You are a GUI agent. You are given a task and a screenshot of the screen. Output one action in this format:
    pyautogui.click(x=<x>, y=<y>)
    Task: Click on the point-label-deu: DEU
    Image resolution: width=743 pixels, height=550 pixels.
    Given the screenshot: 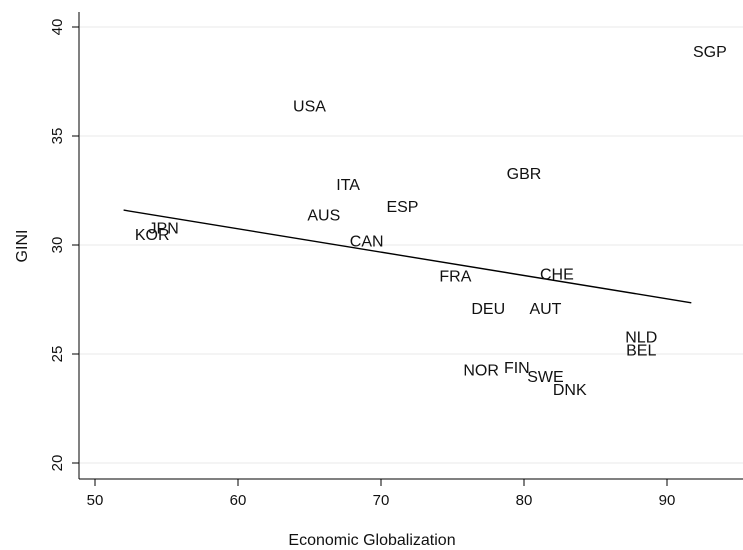 What is the action you would take?
    pyautogui.click(x=488, y=309)
    